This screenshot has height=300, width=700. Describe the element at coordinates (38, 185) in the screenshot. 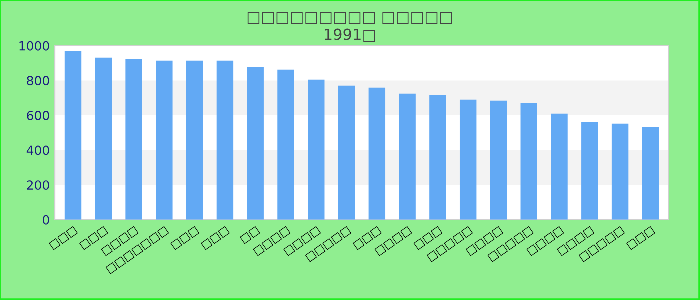

I see `y-tick-label: 200` at that location.